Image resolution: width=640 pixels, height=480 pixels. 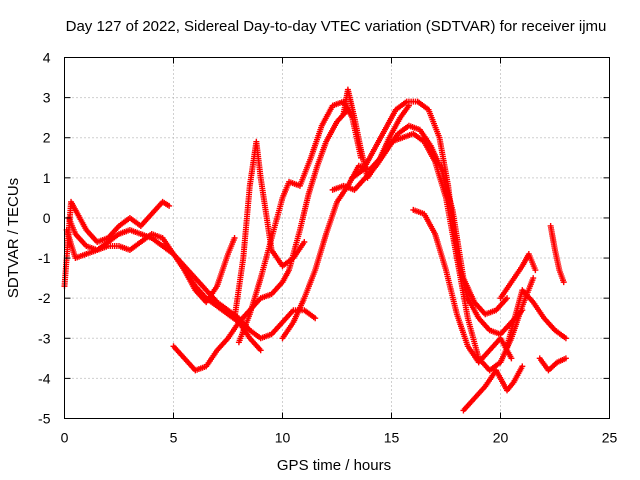 I want to click on y-tick-label: -5, so click(x=44, y=419).